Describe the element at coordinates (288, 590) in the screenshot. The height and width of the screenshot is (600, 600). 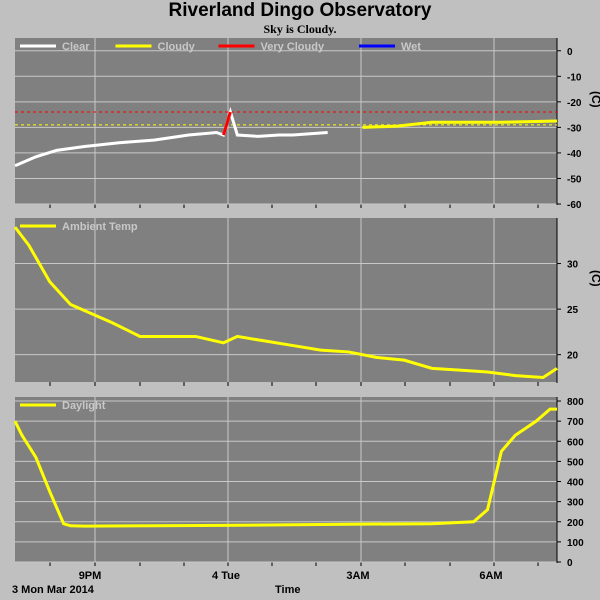
I see `time-axis-label: Time` at that location.